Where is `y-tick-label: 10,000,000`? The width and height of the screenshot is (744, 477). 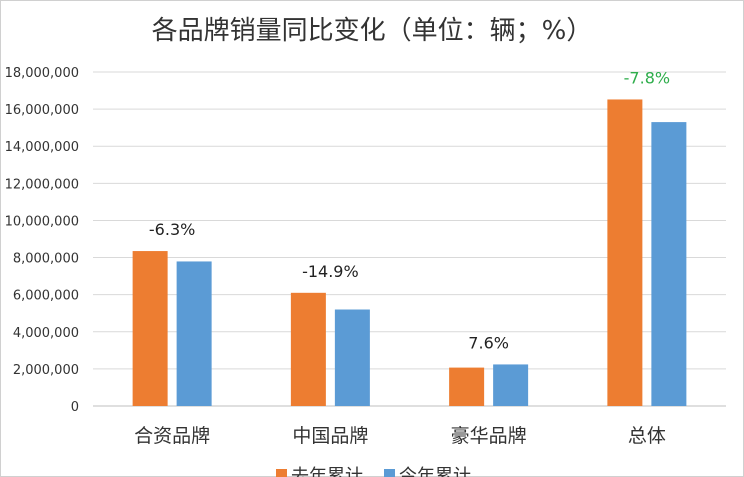
y-tick-label: 10,000,000 is located at coordinates (42, 221).